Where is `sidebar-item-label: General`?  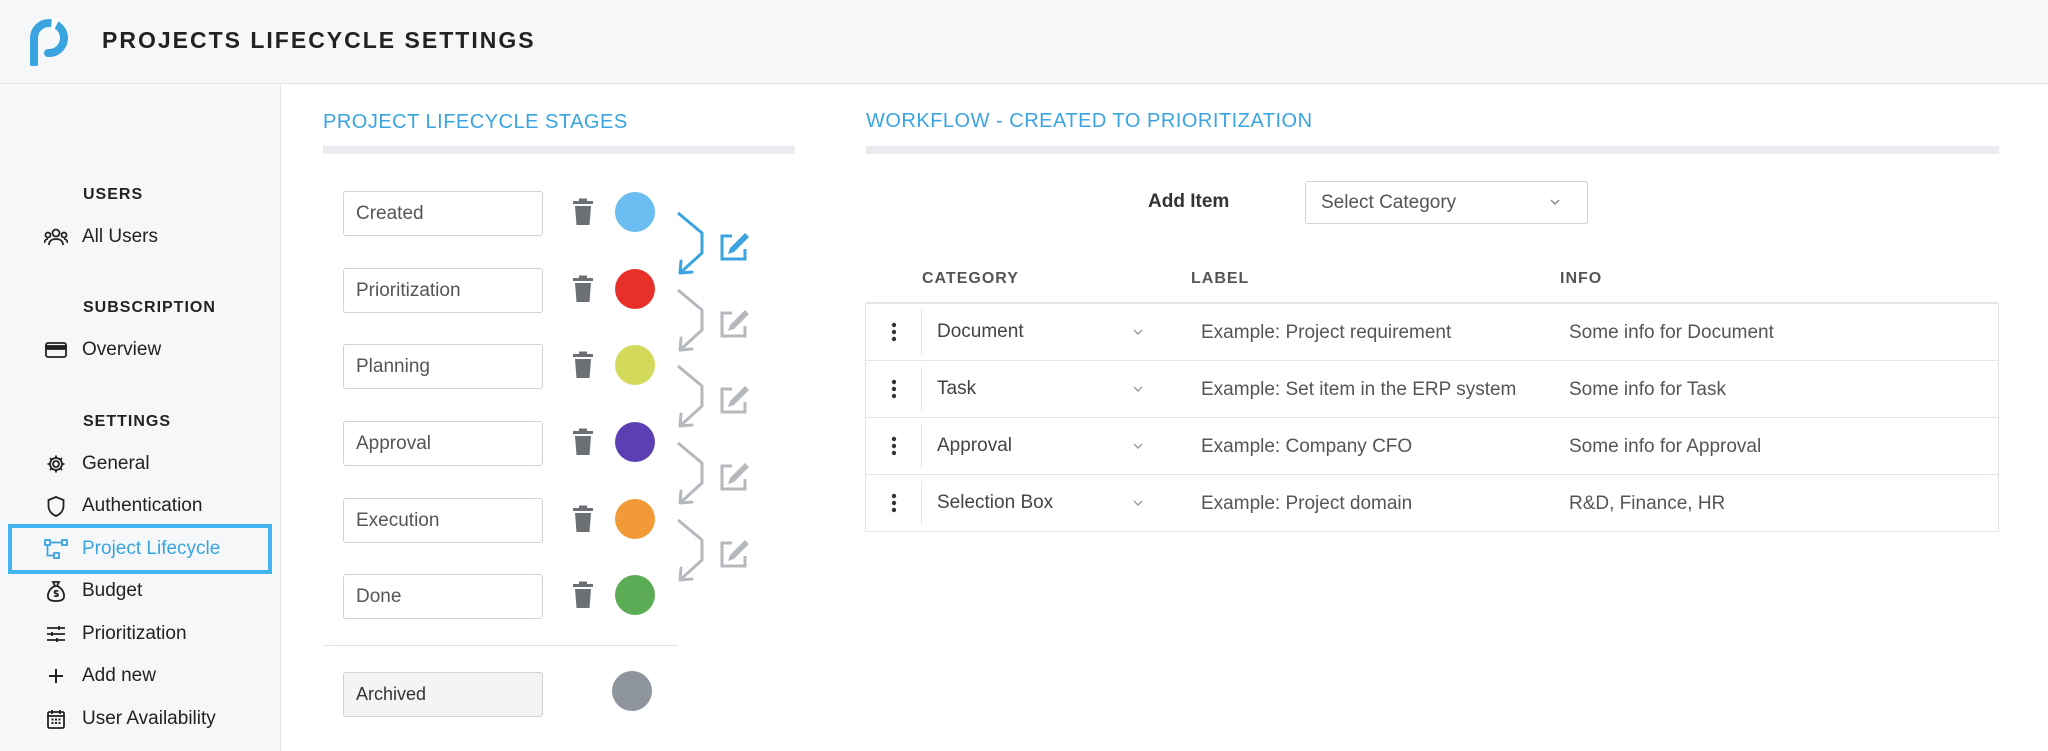
sidebar-item-label: General is located at coordinates (116, 463).